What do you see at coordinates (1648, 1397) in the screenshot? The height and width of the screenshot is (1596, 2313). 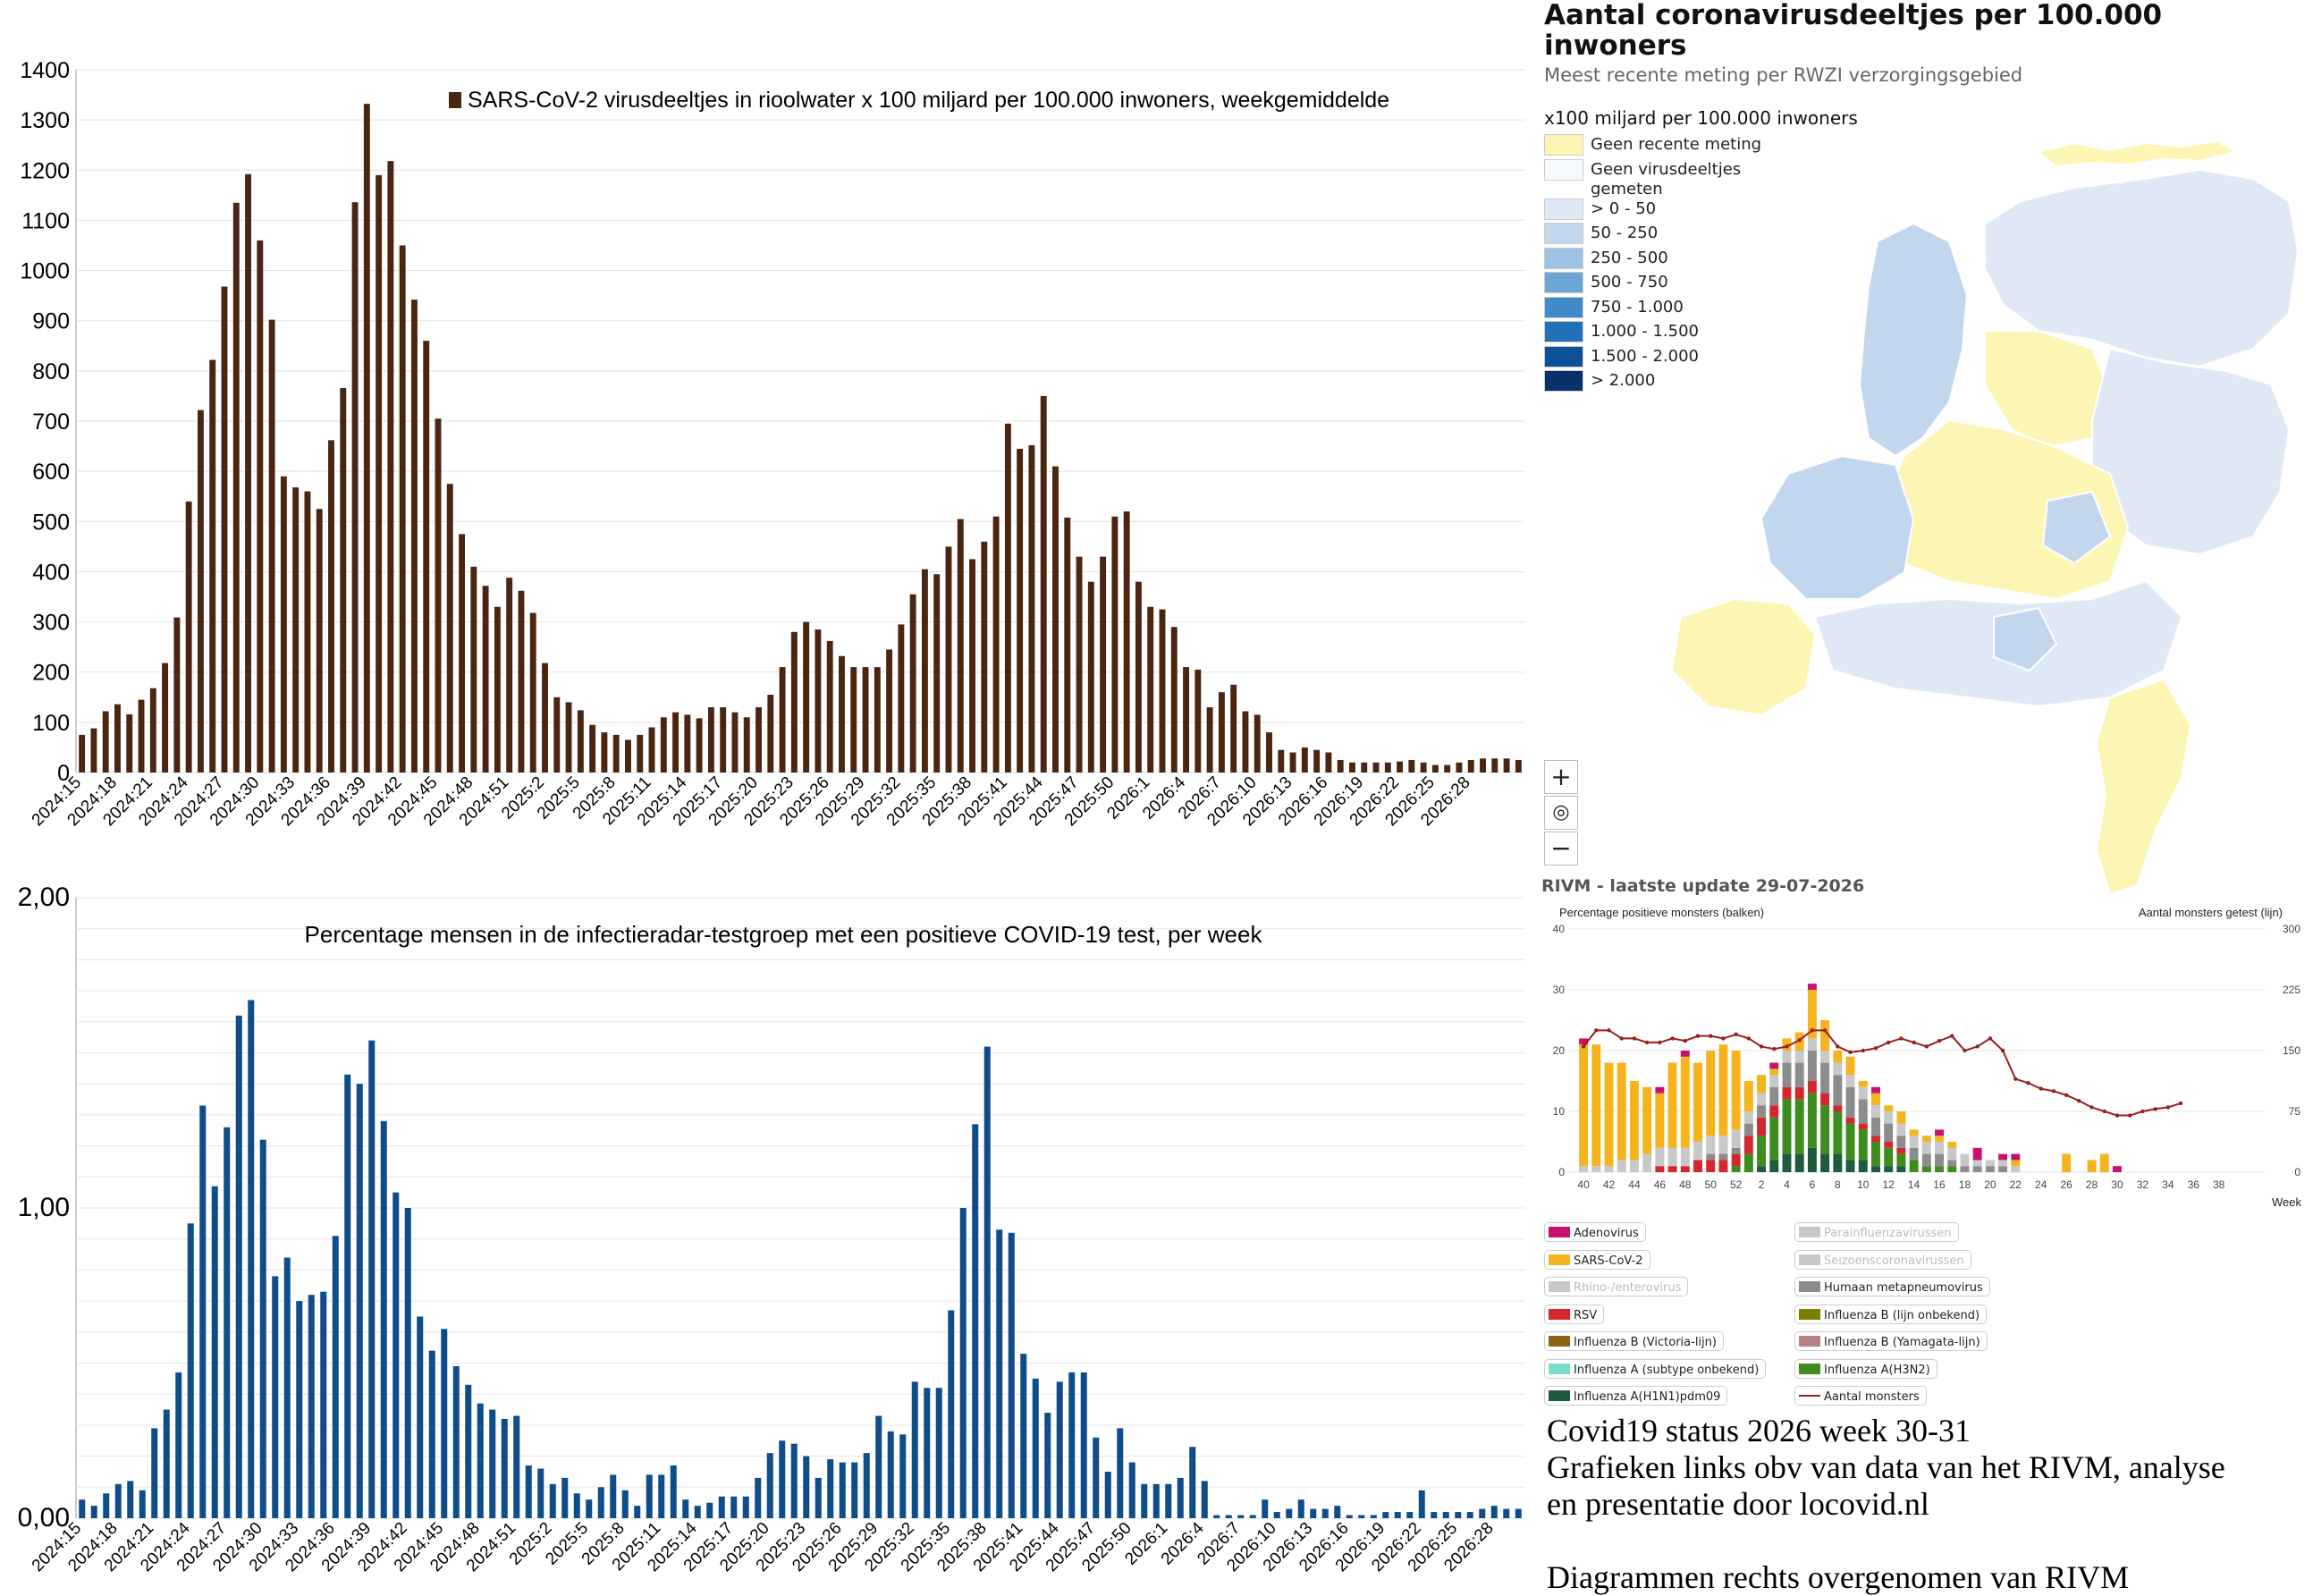 I see `rivm-legend-label: Influenza A(H1N1)pdm09` at bounding box center [1648, 1397].